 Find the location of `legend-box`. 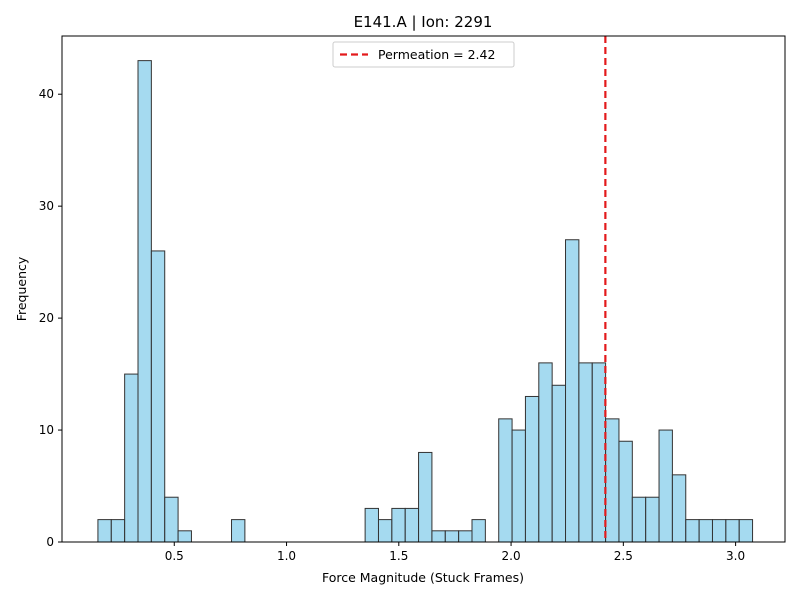

legend-box is located at coordinates (423, 54).